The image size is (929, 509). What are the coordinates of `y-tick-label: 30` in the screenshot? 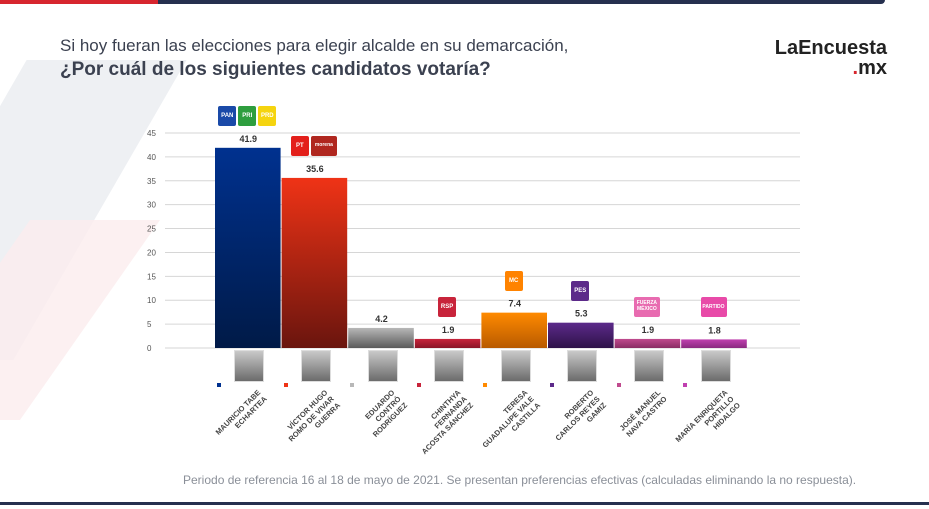 It's located at (151, 205).